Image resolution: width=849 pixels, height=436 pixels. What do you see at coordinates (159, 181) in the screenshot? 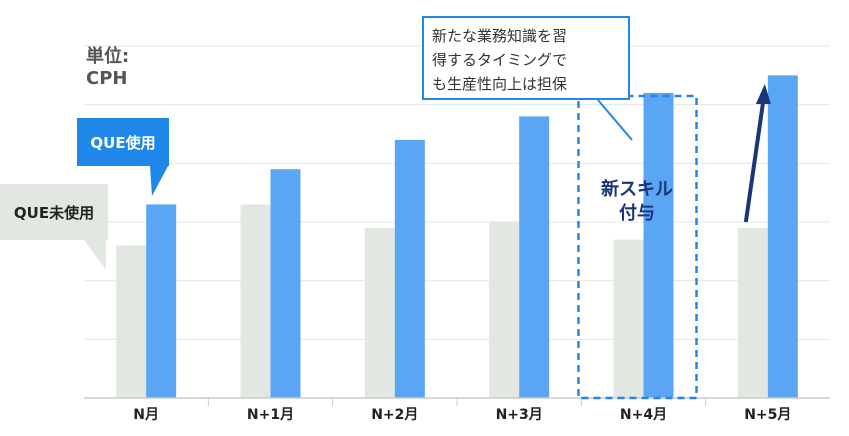
I see `que-callout-tail` at bounding box center [159, 181].